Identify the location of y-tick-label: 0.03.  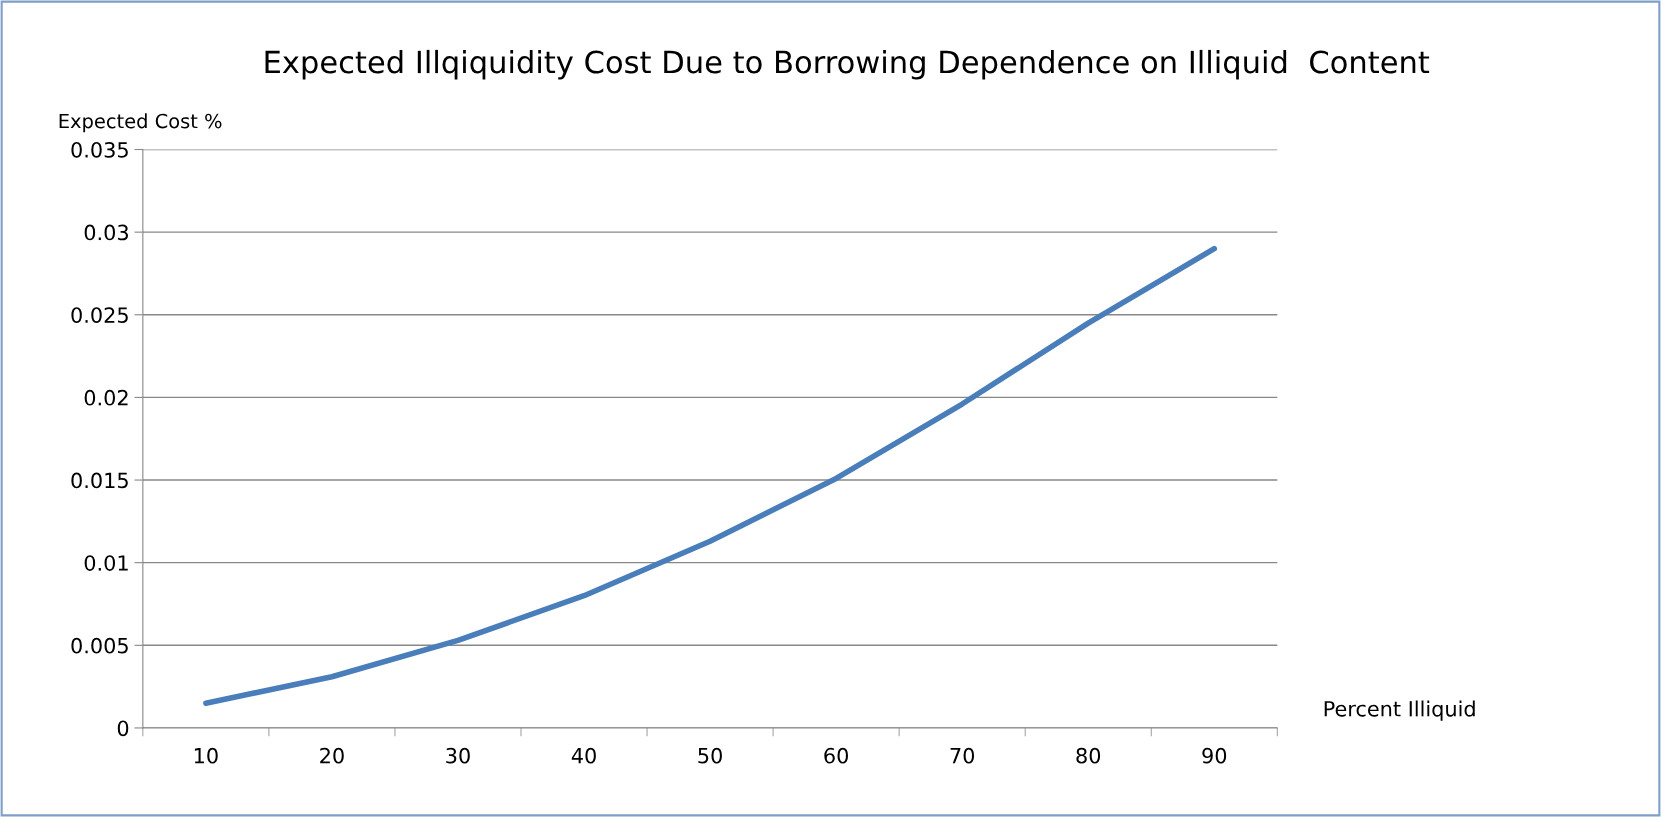
(106, 232).